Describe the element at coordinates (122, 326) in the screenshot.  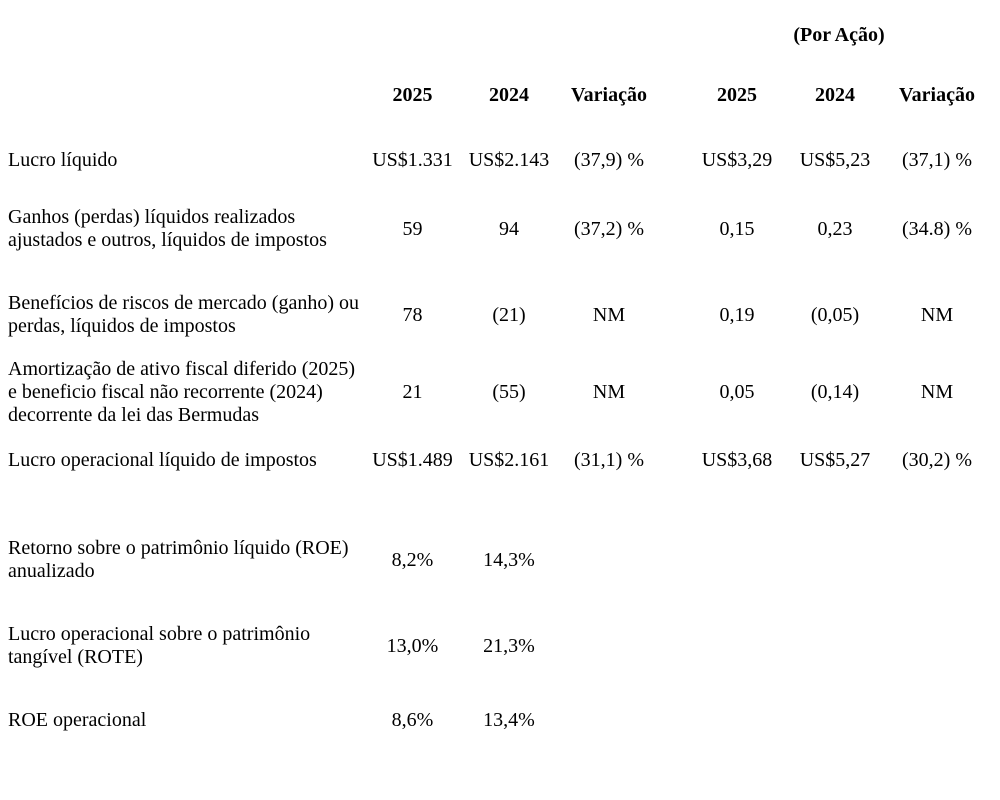
I see `row-label-line: perdas, líquidos de impostos` at that location.